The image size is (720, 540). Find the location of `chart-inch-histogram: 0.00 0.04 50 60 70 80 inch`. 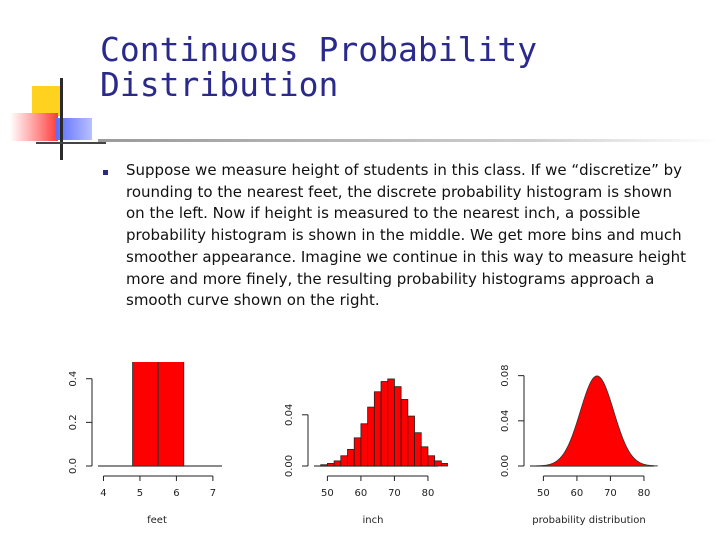

chart-inch-histogram: 0.00 0.04 50 60 70 80 inch is located at coordinates (359, 450).